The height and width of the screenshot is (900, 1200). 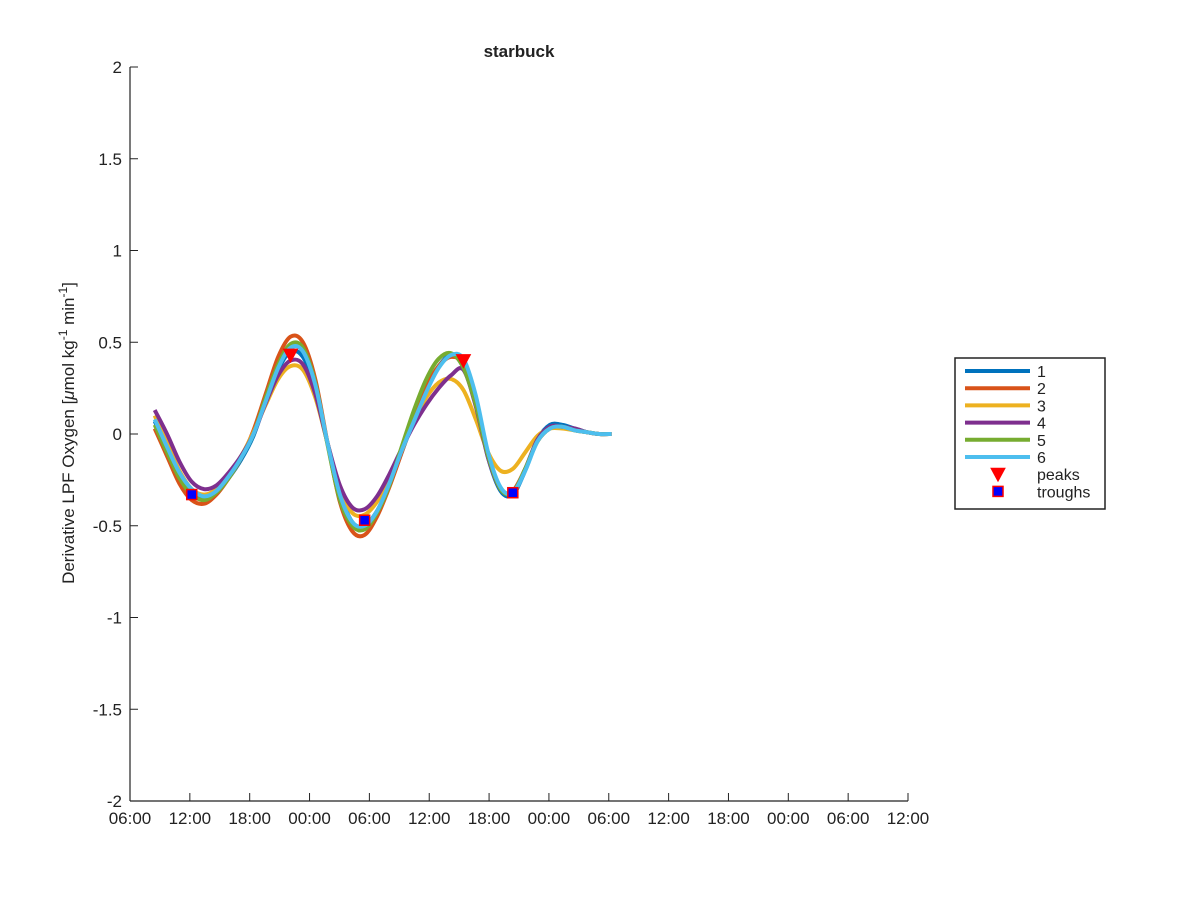 I want to click on y-tick-label: -2, so click(x=114, y=801).